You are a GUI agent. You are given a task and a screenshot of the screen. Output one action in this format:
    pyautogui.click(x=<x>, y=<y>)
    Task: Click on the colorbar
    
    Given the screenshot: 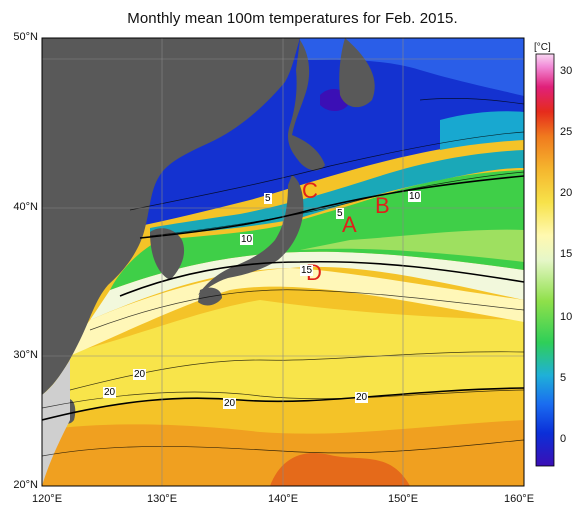 What is the action you would take?
    pyautogui.click(x=545, y=260)
    